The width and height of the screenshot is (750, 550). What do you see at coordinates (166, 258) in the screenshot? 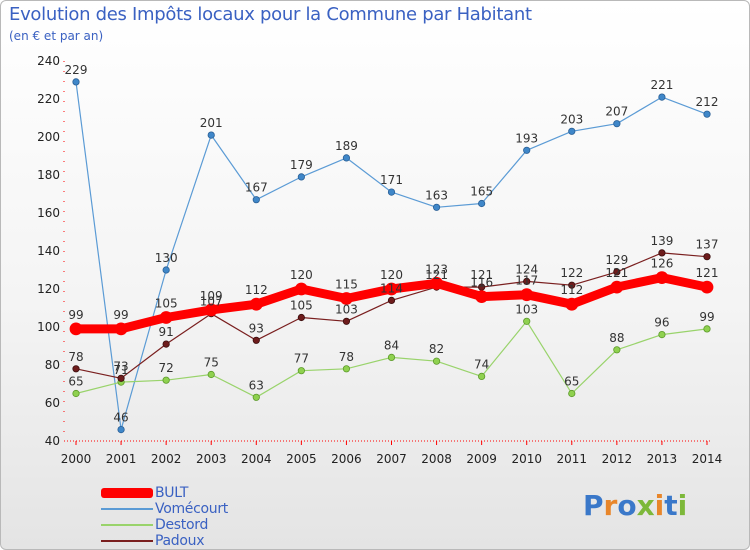
I see `data-label-vomcourt: 130` at bounding box center [166, 258].